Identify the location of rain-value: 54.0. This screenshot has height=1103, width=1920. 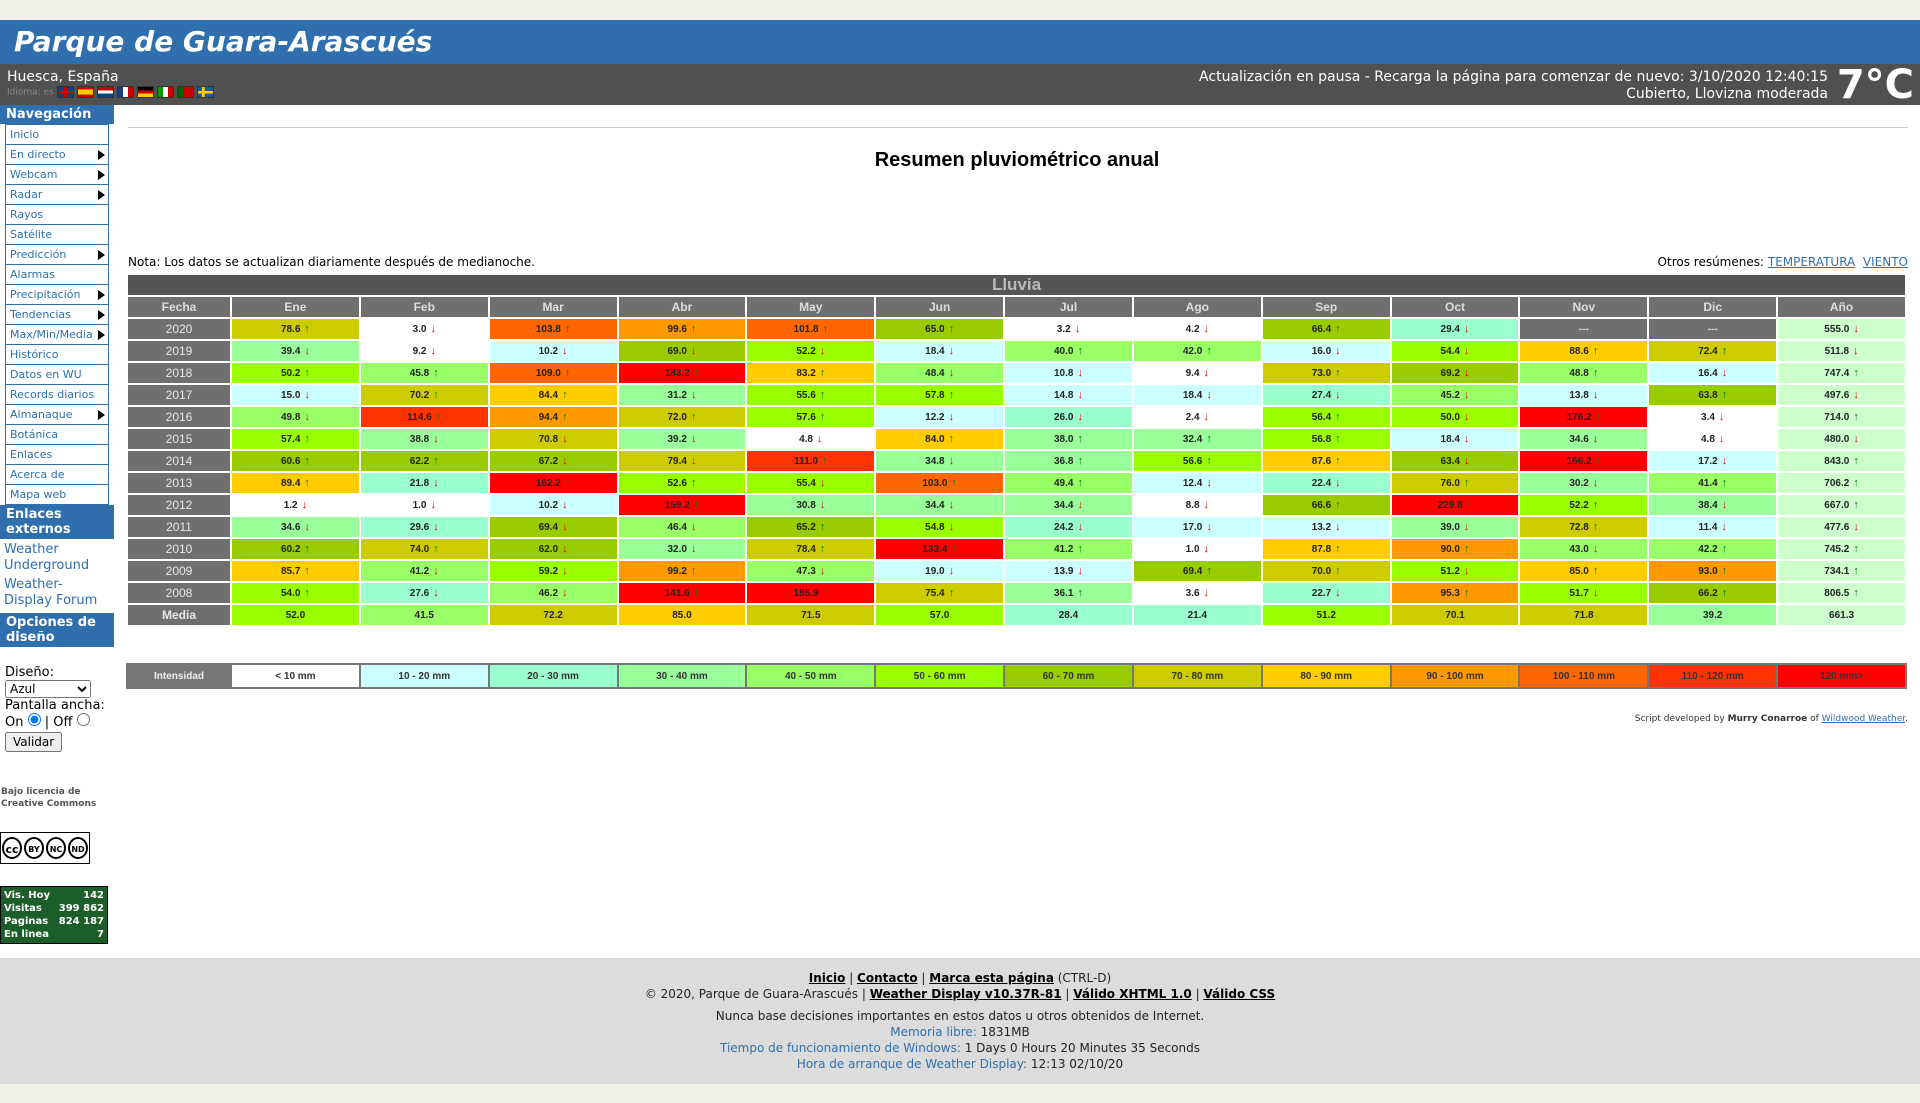
(290, 593).